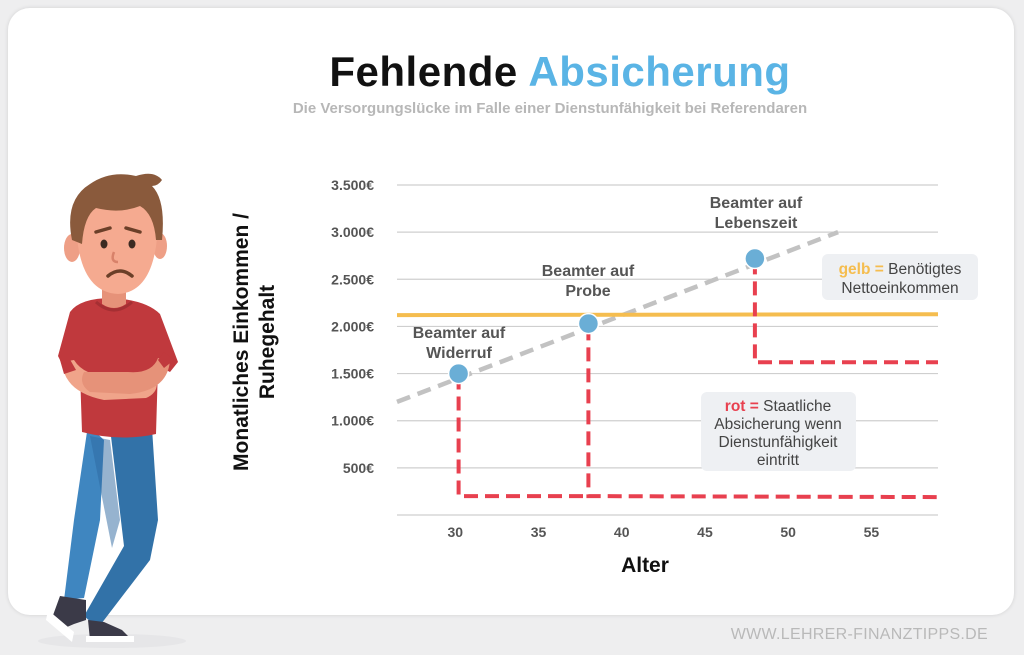 The image size is (1024, 655). What do you see at coordinates (352, 185) in the screenshot?
I see `y-tick-label: 3.500€` at bounding box center [352, 185].